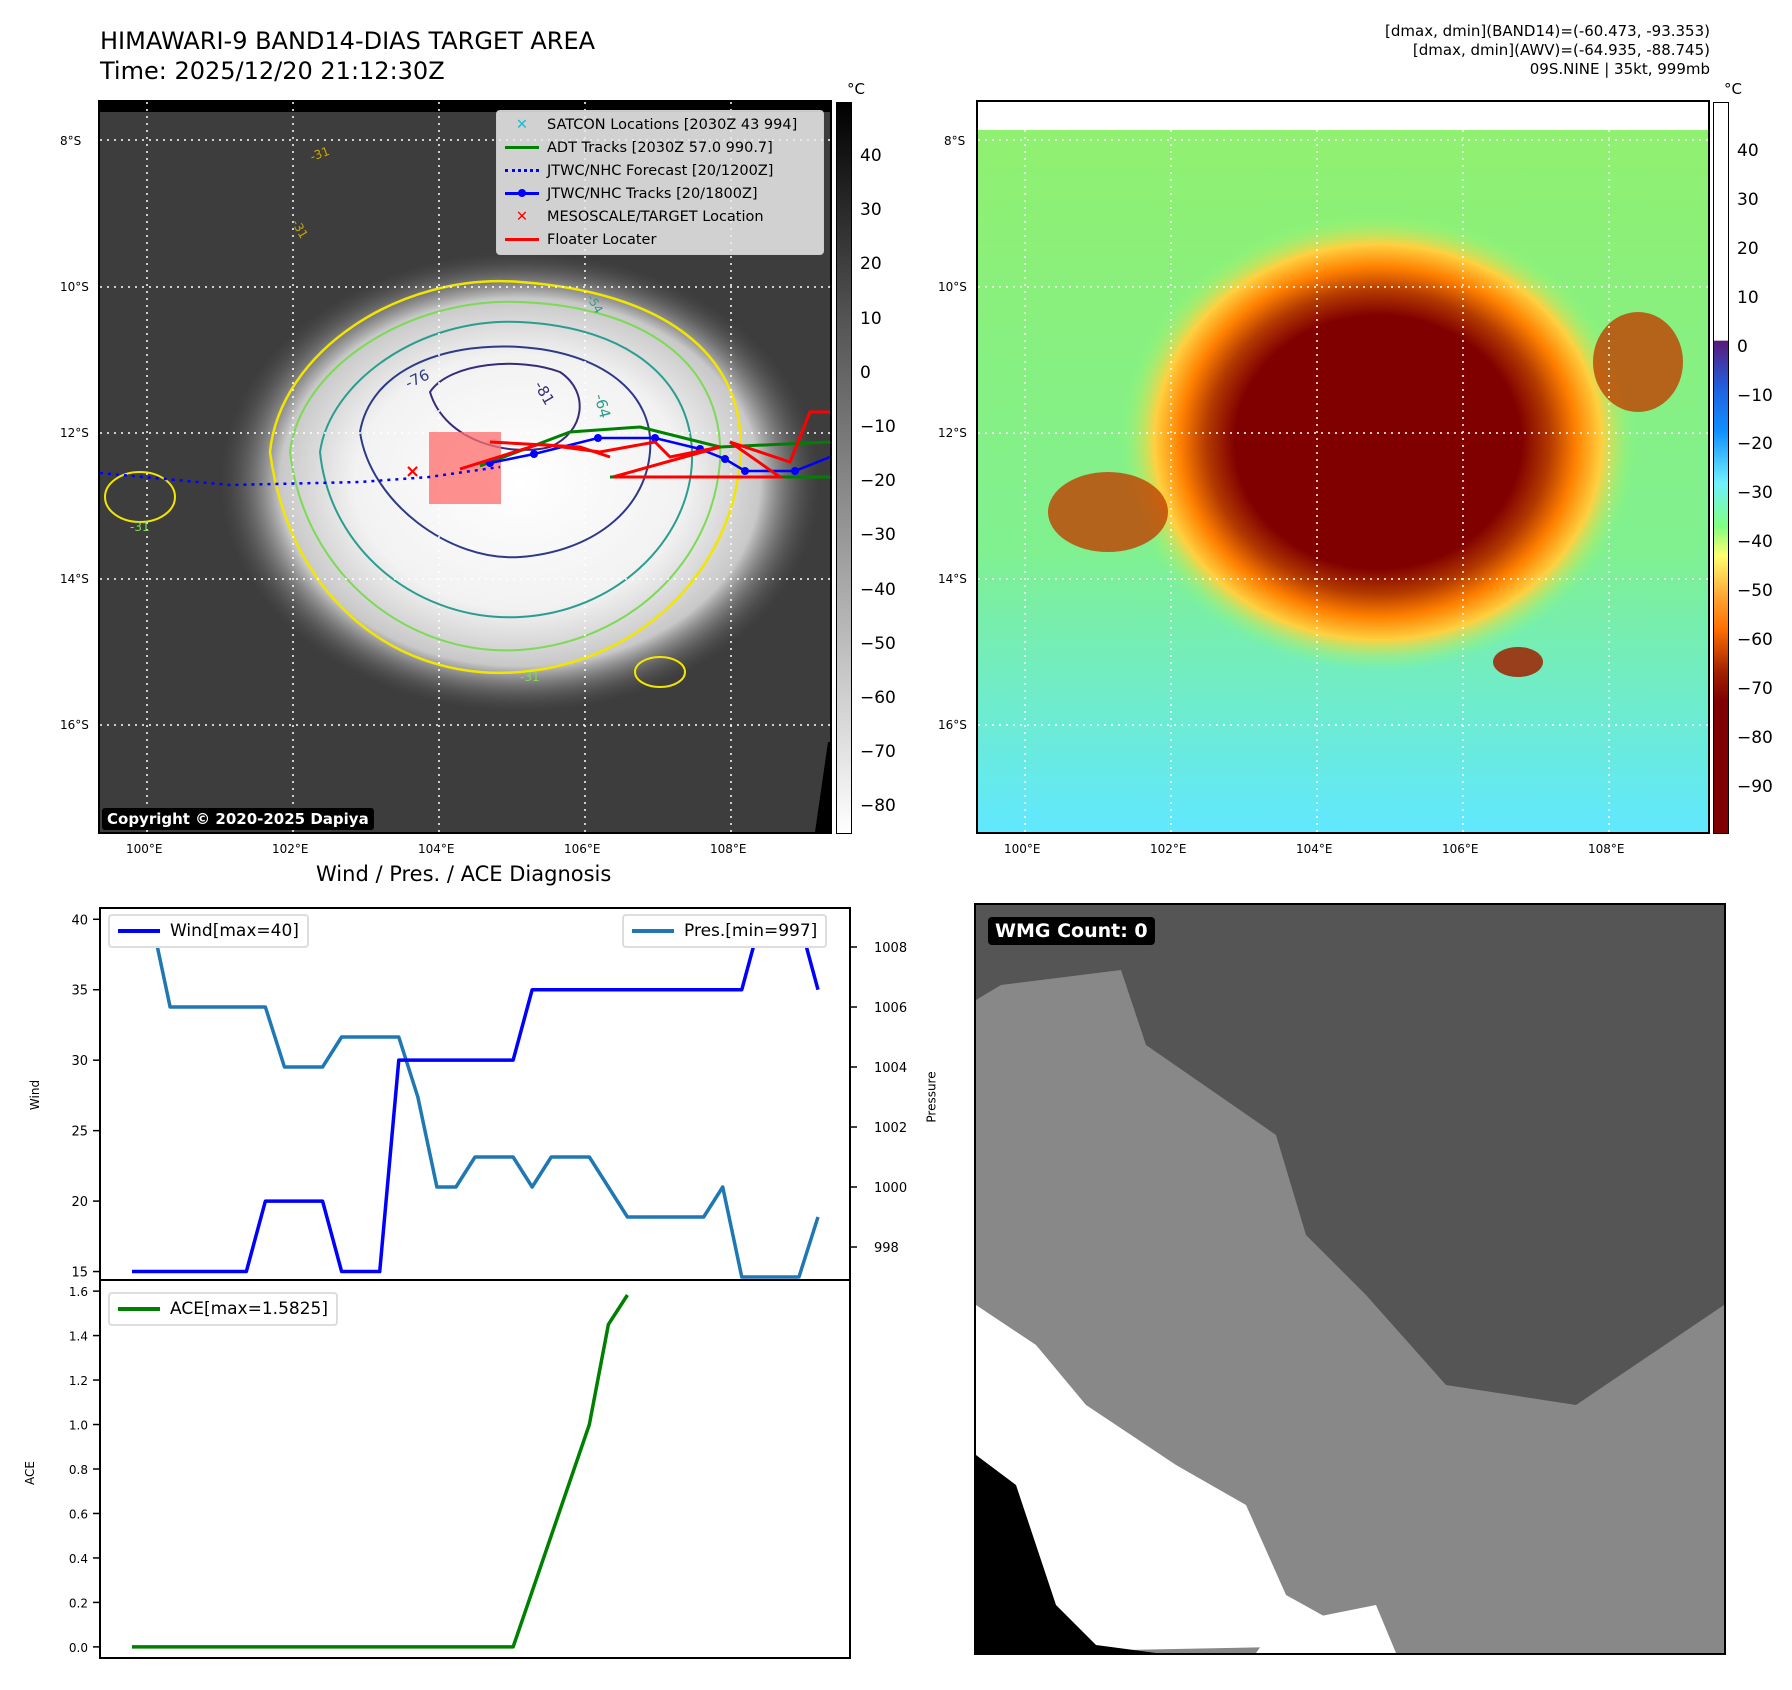 This screenshot has width=1792, height=1690. What do you see at coordinates (1755, 493) in the screenshot?
I see `colorbar-tick: −30` at bounding box center [1755, 493].